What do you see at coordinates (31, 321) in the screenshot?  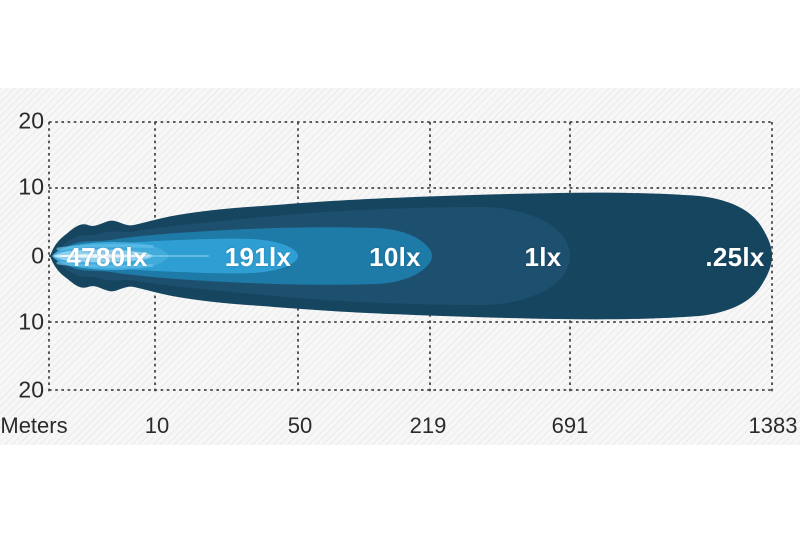 I see `y-tick-bottom-10: 10` at bounding box center [31, 321].